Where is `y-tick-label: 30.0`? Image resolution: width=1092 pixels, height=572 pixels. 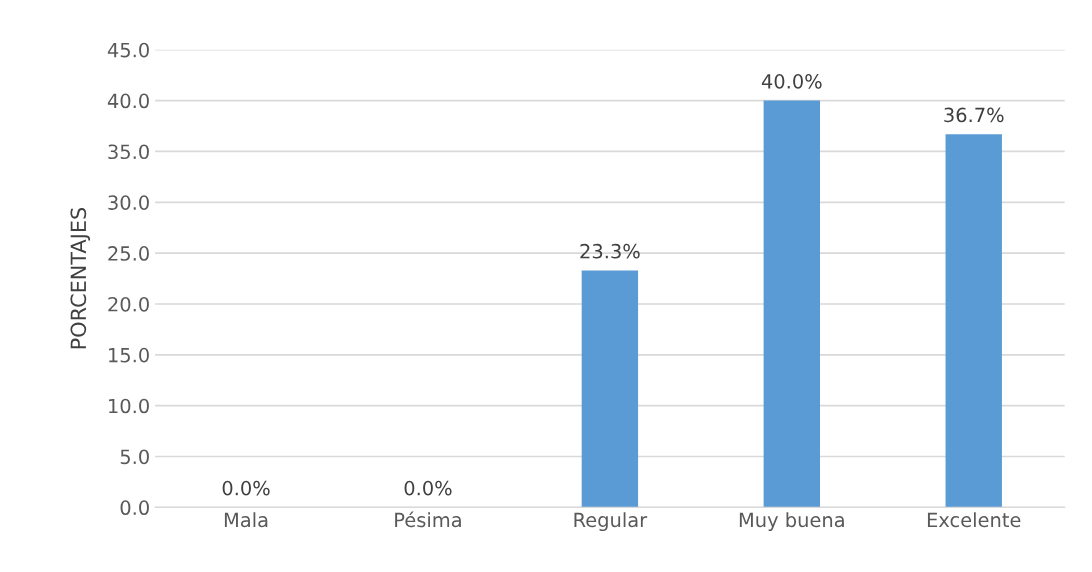 y-tick-label: 30.0 is located at coordinates (128, 202).